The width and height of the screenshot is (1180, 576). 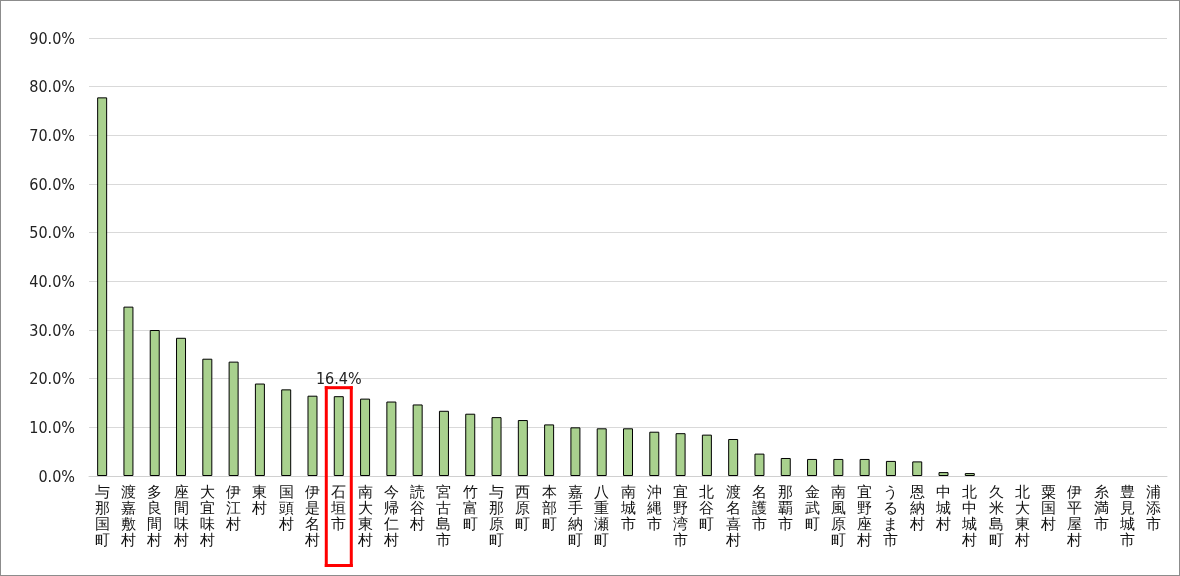 What do you see at coordinates (285, 508) in the screenshot?
I see `x-tick-label: 国頭村` at bounding box center [285, 508].